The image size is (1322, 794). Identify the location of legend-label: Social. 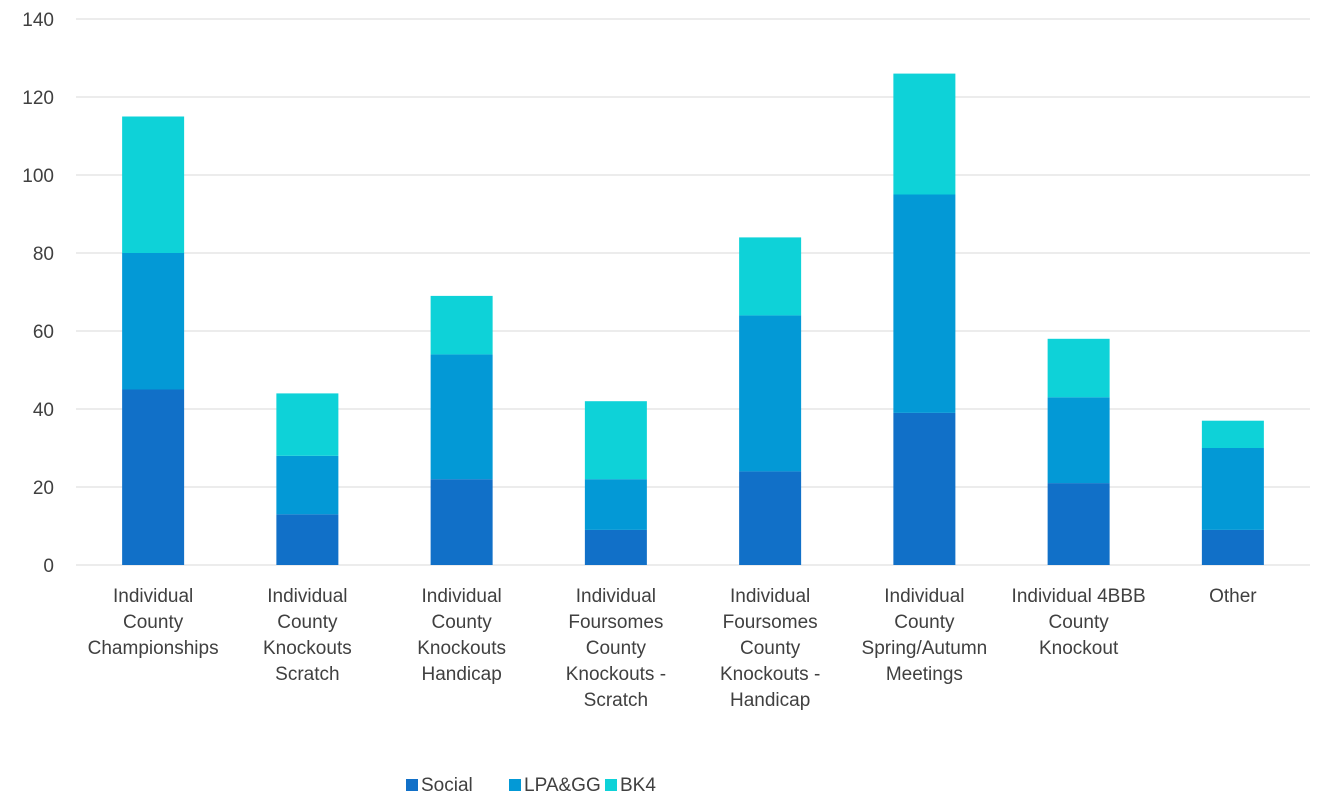
(447, 784).